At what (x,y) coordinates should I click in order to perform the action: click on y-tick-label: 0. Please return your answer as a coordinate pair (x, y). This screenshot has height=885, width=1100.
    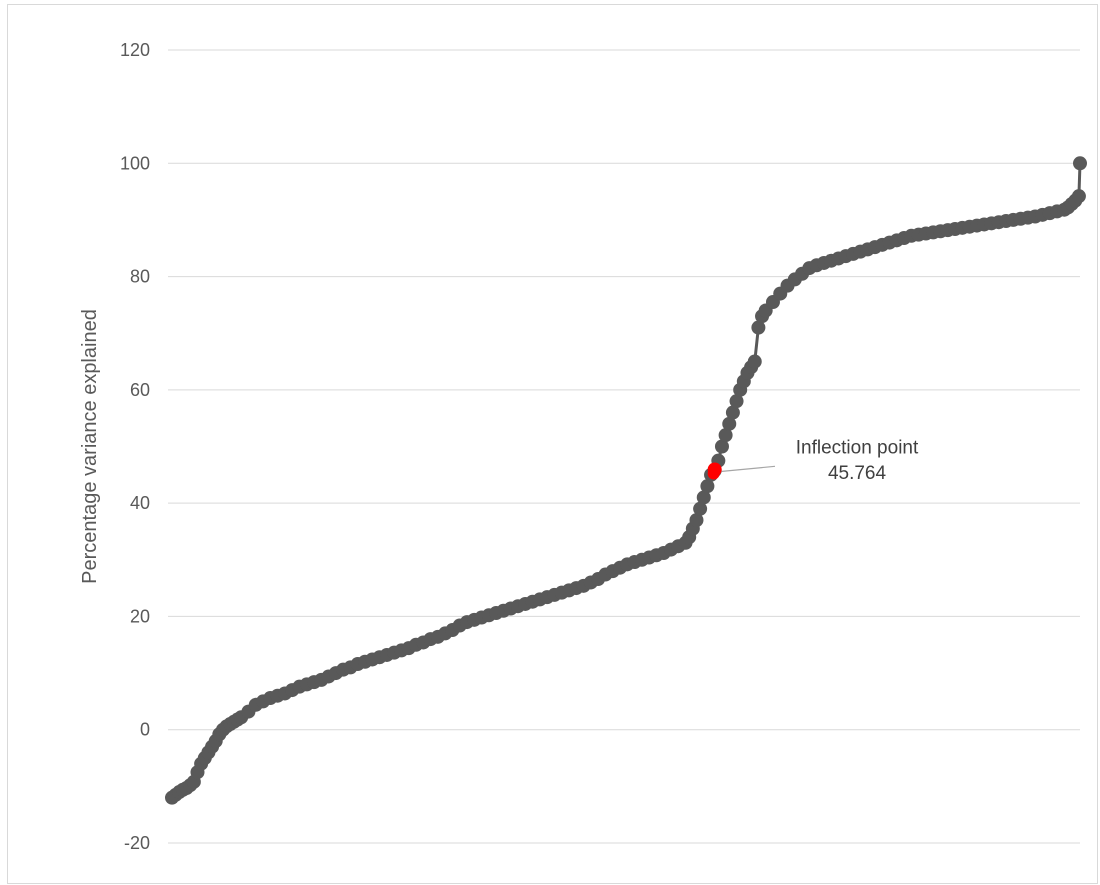
    Looking at the image, I should click on (145, 730).